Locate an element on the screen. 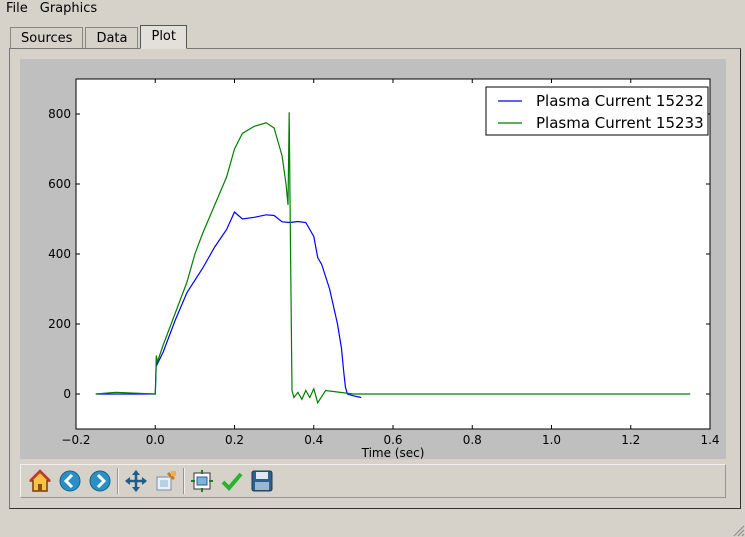 This screenshot has height=537, width=745. x-tick-label: 0.4 is located at coordinates (313, 440).